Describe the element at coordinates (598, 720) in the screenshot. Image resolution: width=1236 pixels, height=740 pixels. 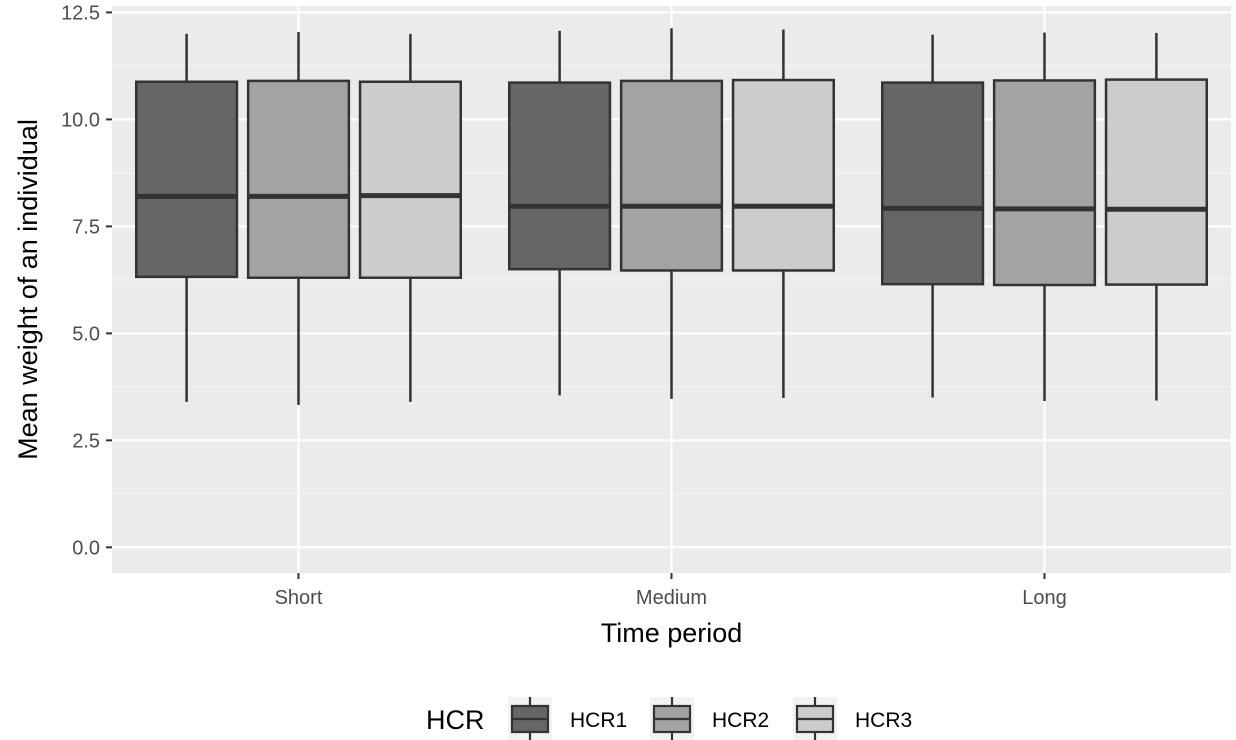
I see `legend-label-hcr1: HCR1` at that location.